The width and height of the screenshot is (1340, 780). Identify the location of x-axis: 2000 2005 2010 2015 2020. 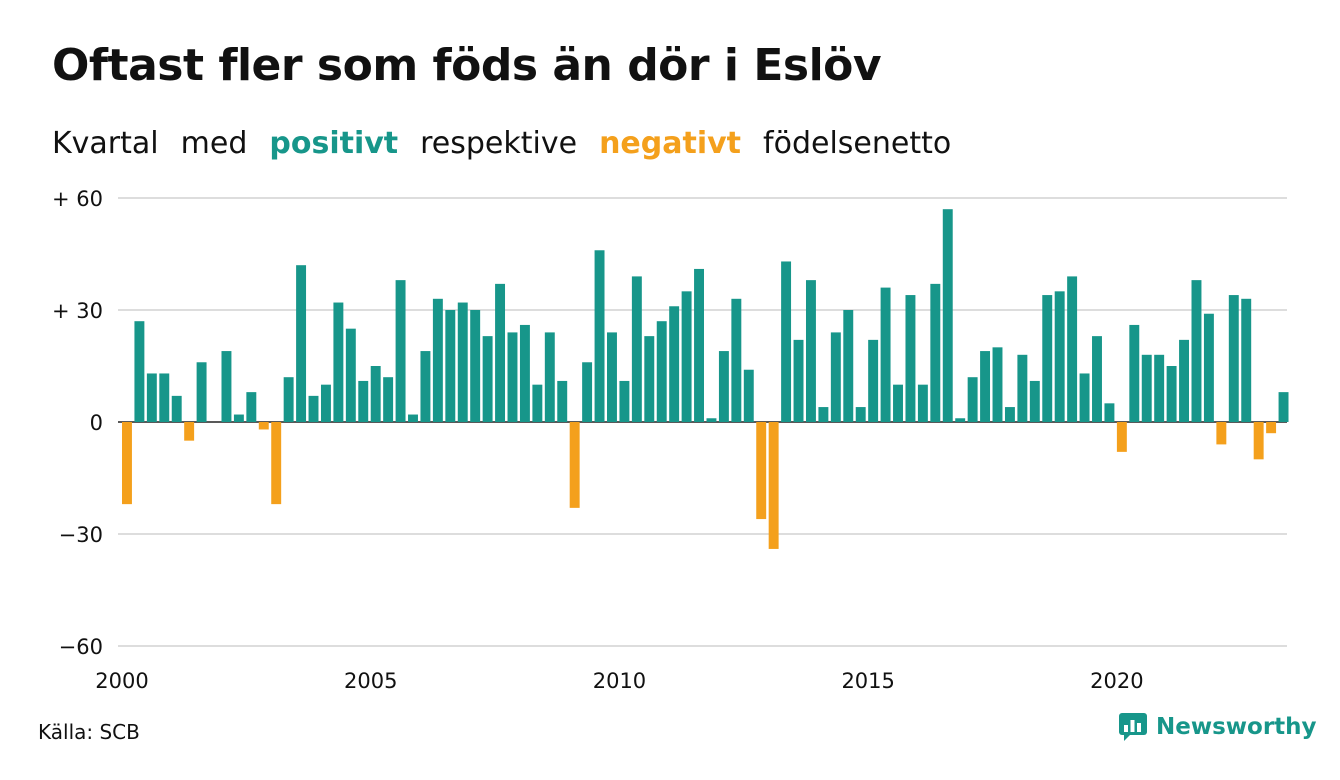
(619, 681).